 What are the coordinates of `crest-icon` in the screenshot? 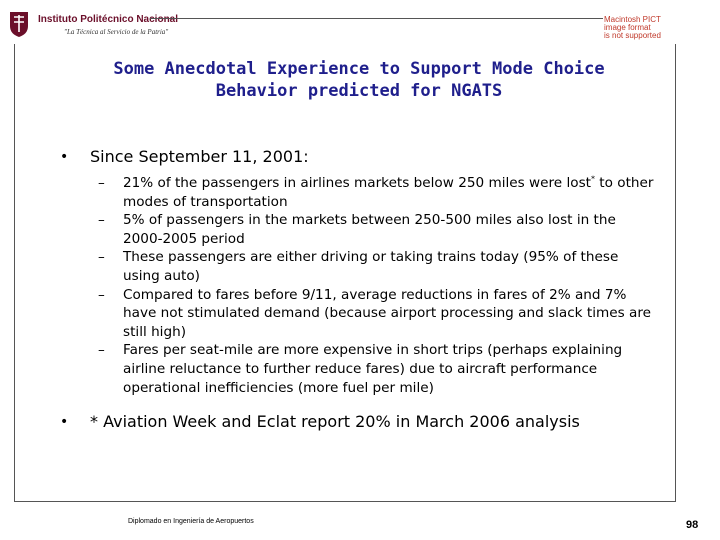 It's located at (19, 24).